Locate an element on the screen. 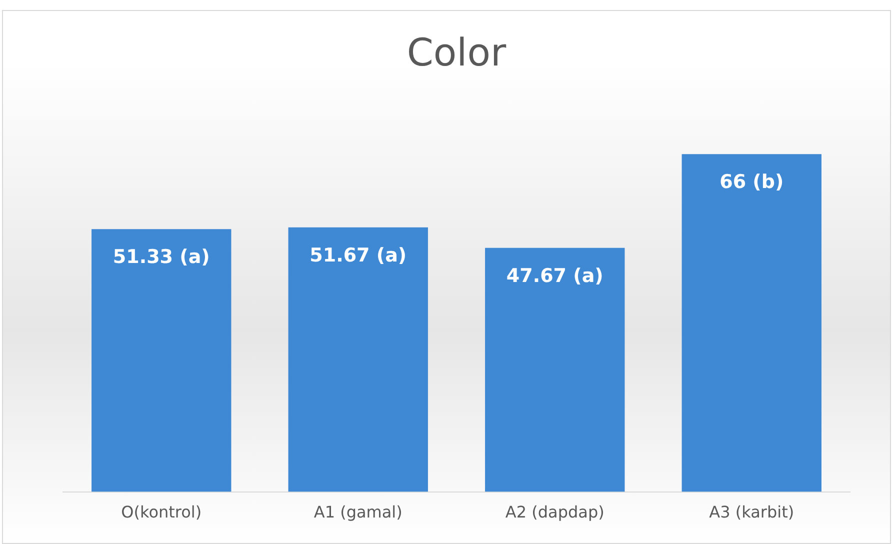 Image resolution: width=893 pixels, height=544 pixels. x-tick-label: O(kontrol) is located at coordinates (161, 512).